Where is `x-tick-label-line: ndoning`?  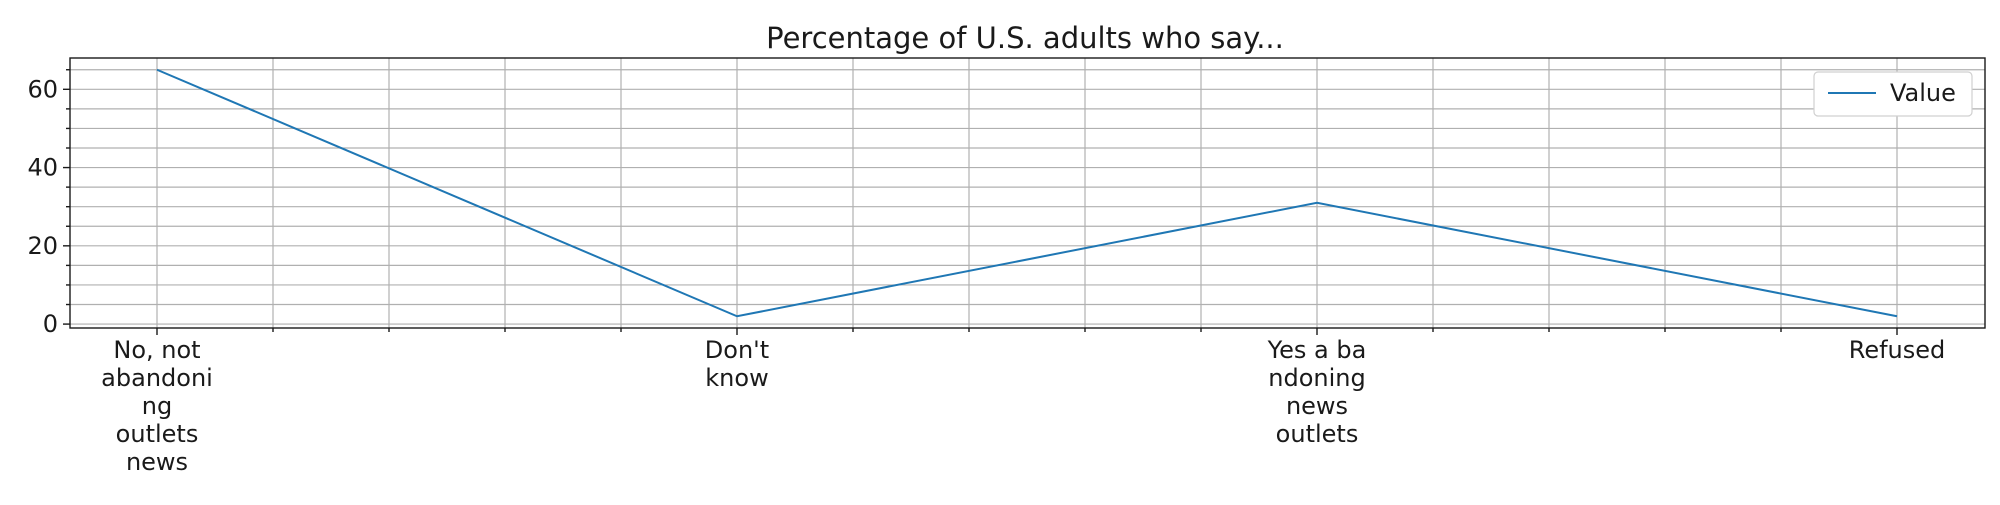
x-tick-label-line: ndoning is located at coordinates (1316, 378).